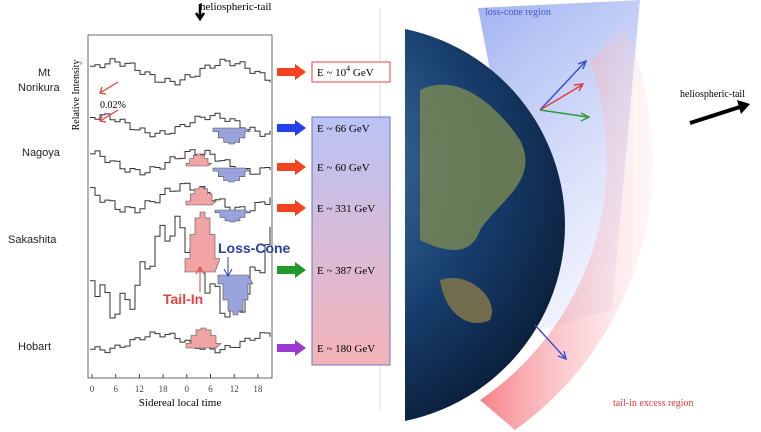  What do you see at coordinates (39, 88) in the screenshot?
I see `station: Norikura` at bounding box center [39, 88].